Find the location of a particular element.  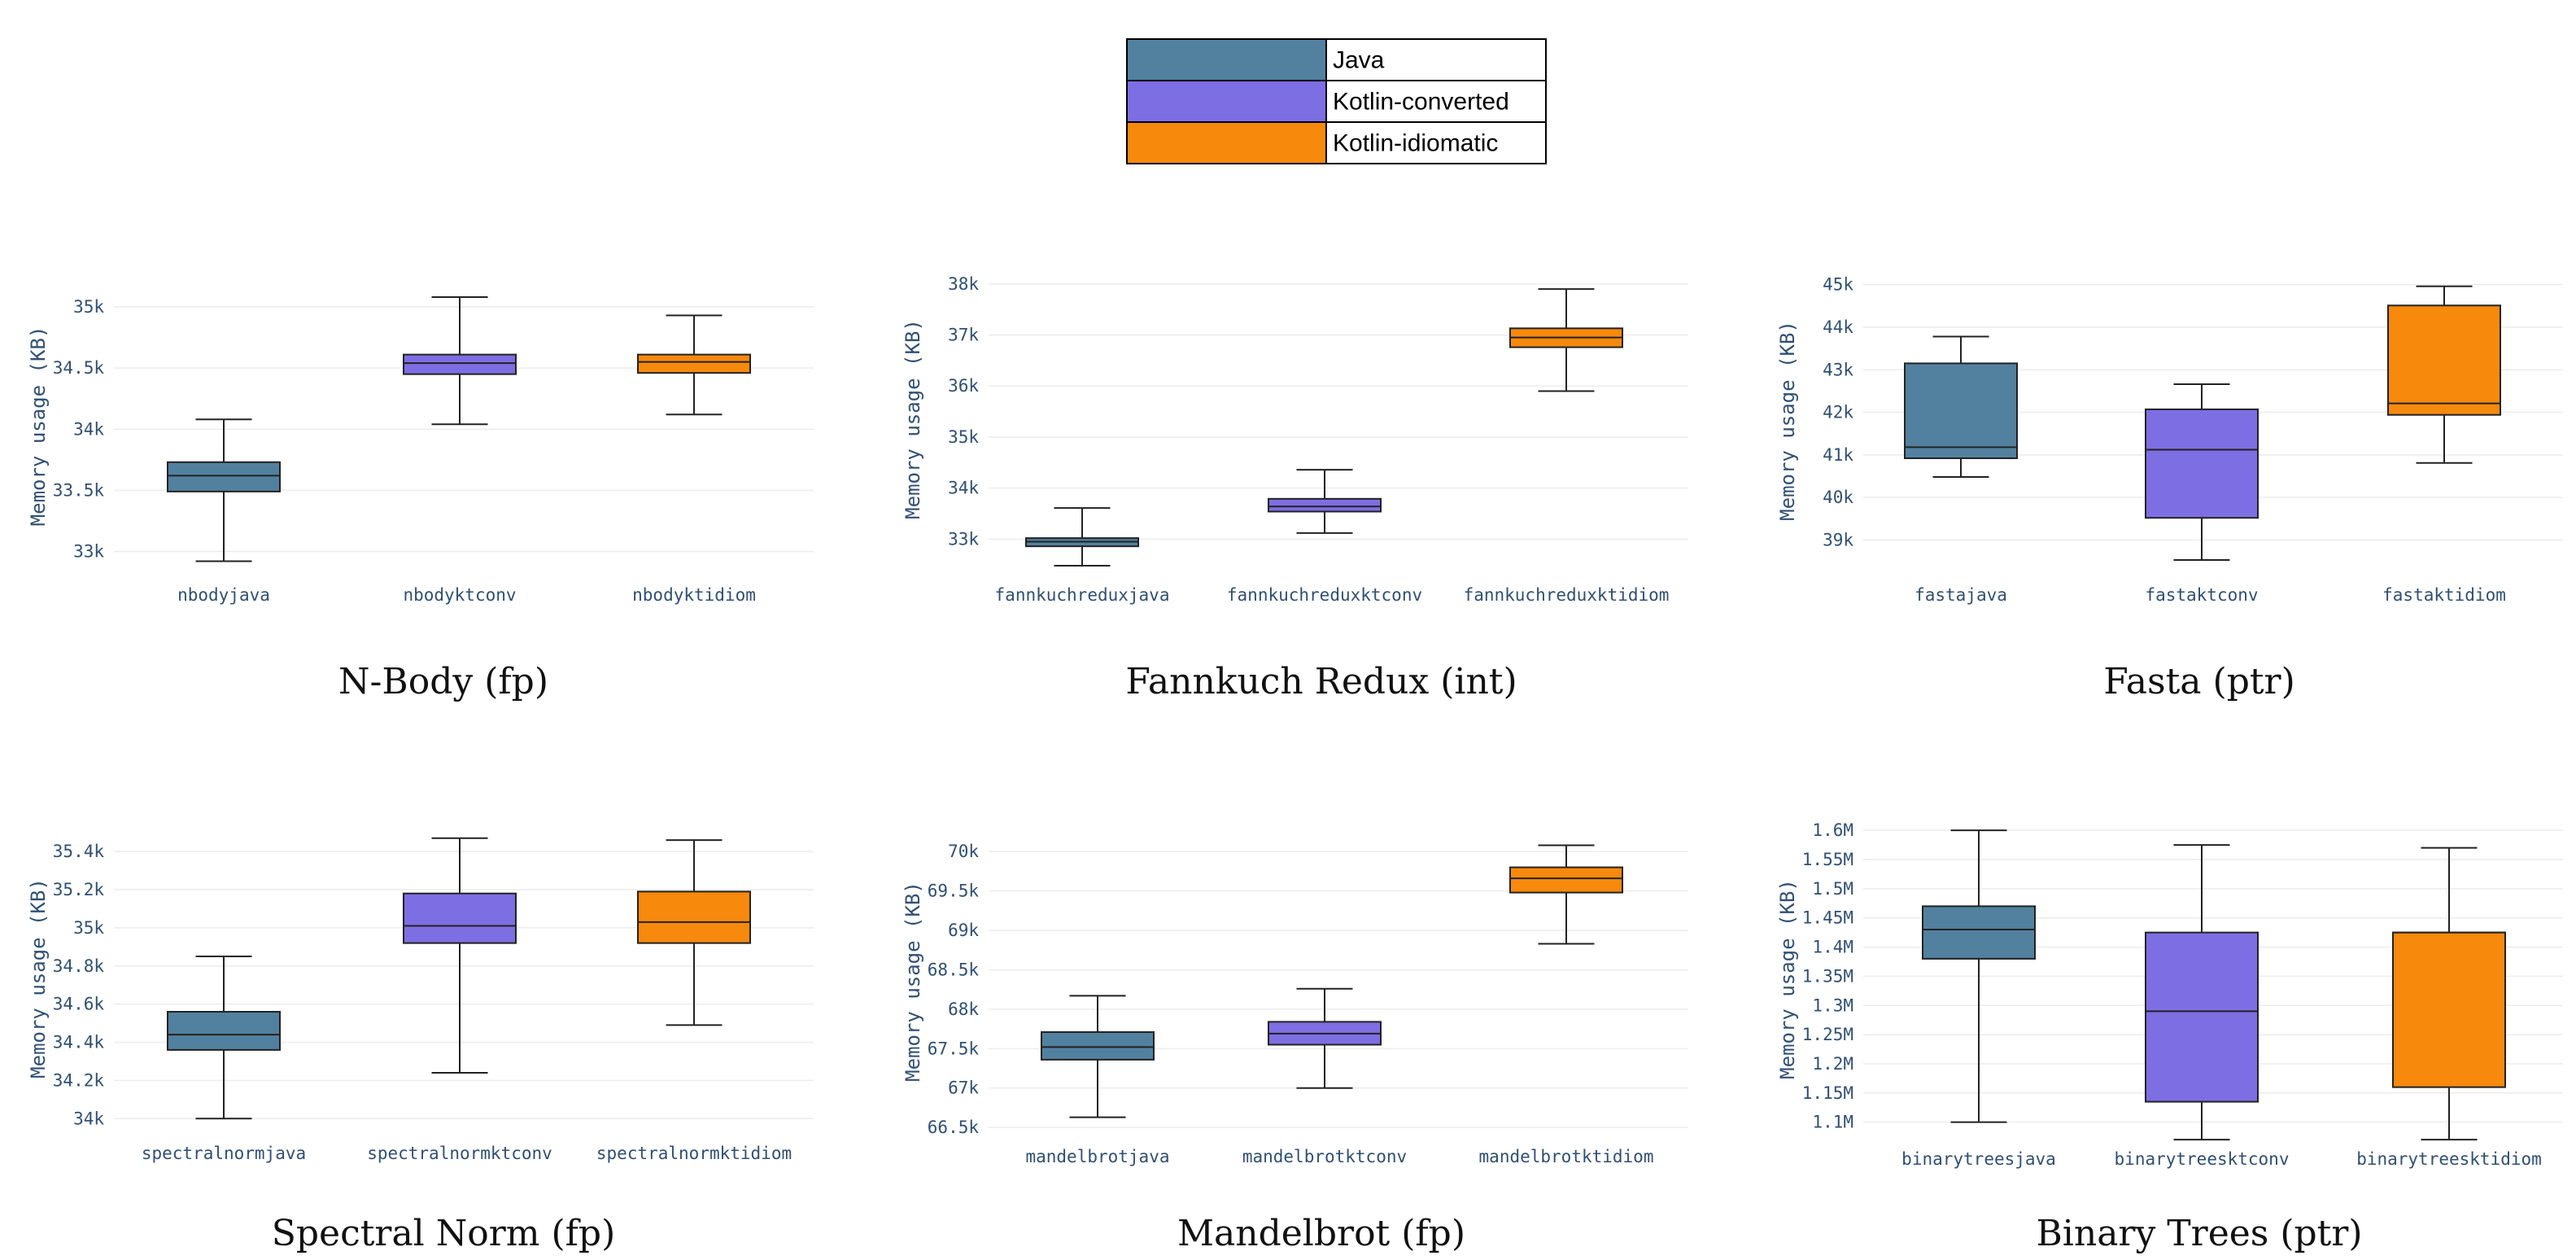

y-tick-label: 1.15M is located at coordinates (1827, 1093).